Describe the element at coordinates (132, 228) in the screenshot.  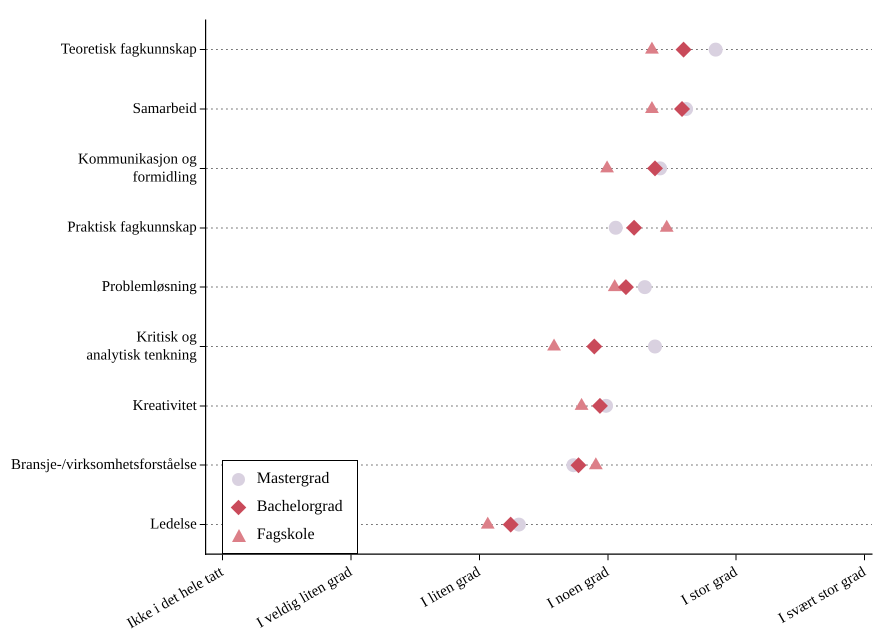
I see `y-tick-label: Praktisk fagkunnskap` at that location.